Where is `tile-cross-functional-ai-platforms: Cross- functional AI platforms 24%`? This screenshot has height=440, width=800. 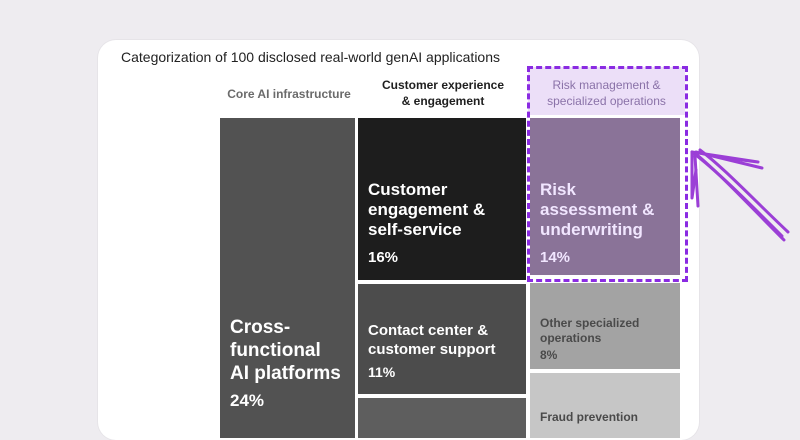
tile-cross-functional-ai-platforms: Cross- functional AI platforms 24% is located at coordinates (287, 278).